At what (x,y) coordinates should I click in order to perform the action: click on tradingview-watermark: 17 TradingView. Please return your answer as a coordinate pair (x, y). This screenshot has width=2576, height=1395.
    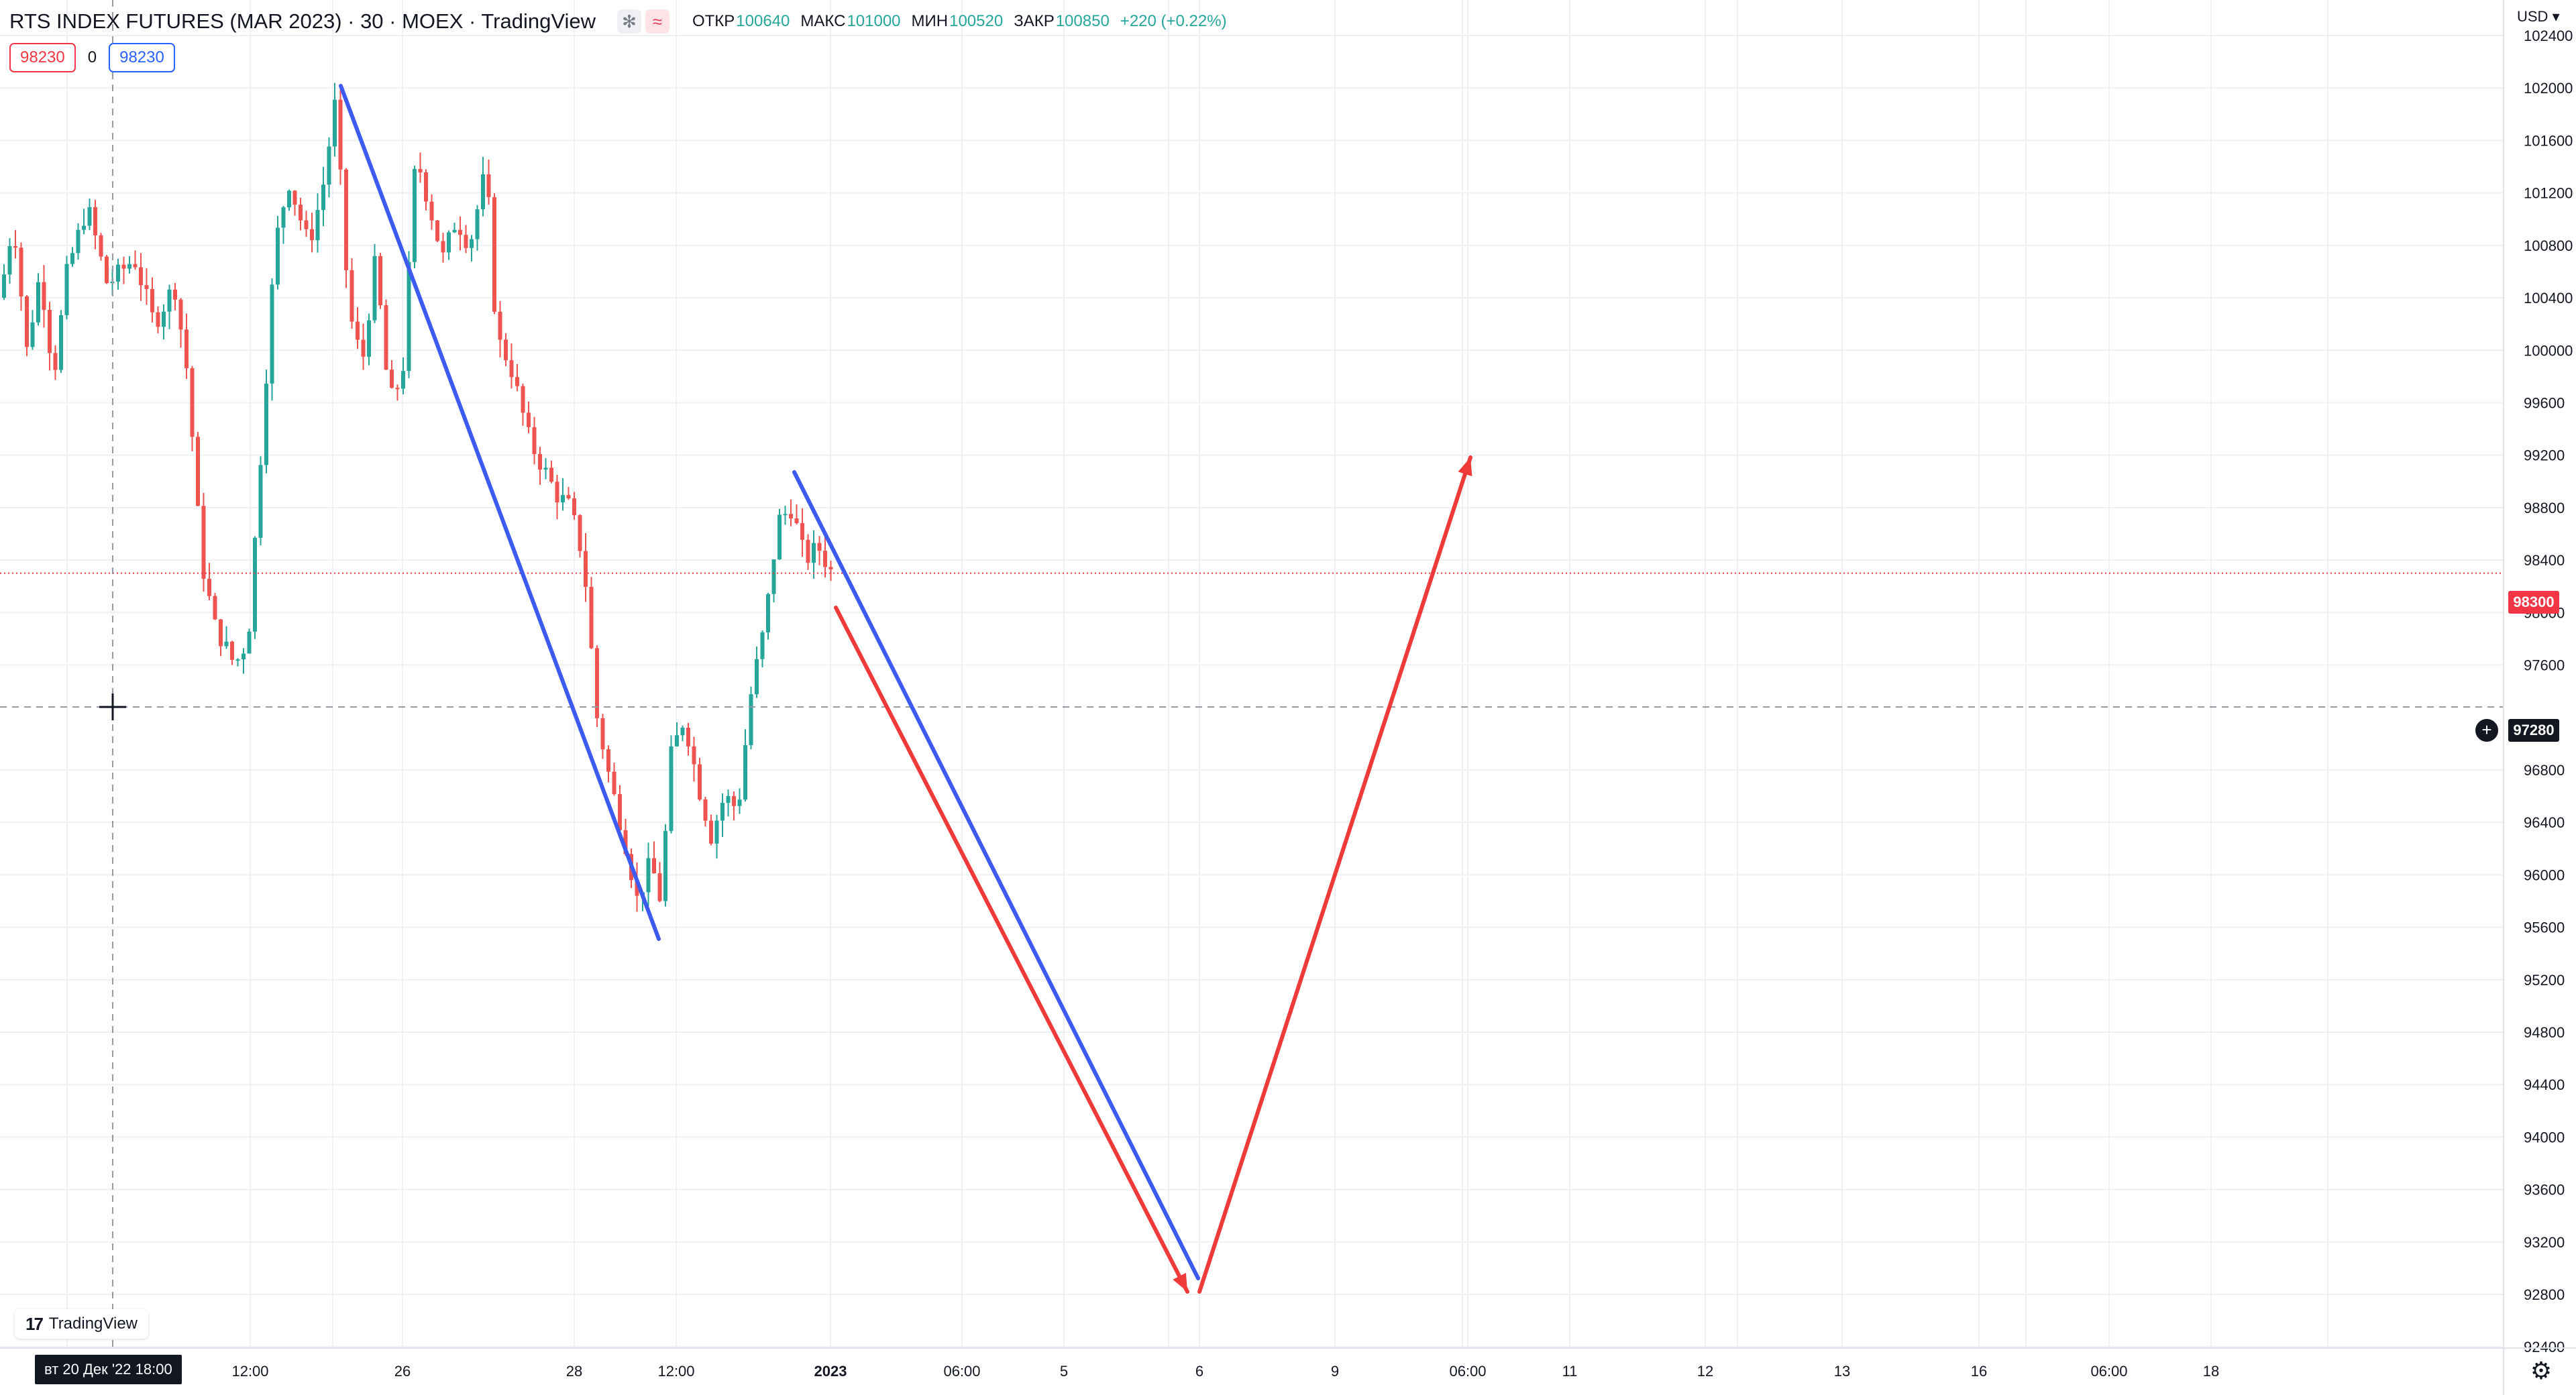
    Looking at the image, I should click on (81, 1324).